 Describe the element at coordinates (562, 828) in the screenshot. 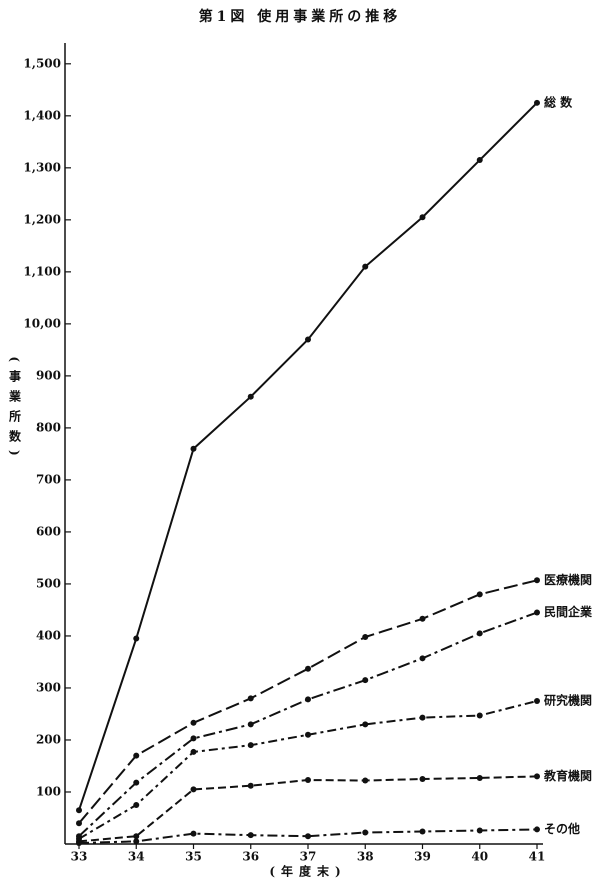

I see `series-label: その他` at that location.